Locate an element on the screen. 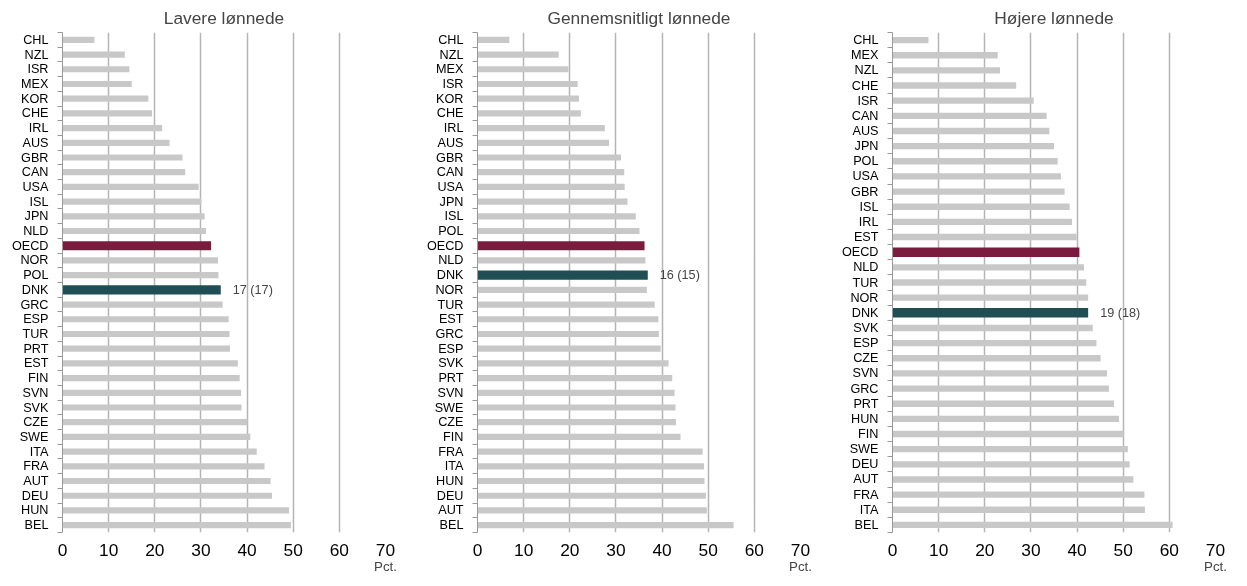 This screenshot has height=586, width=1247. y-tick-label: FRA is located at coordinates (36, 466).